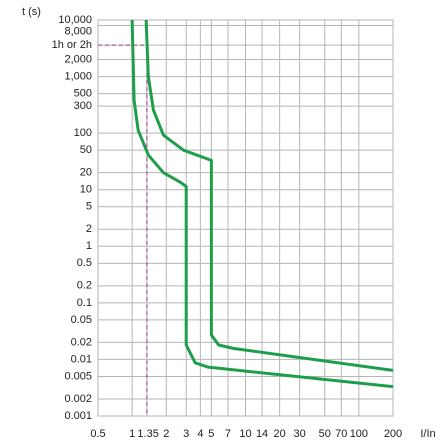  What do you see at coordinates (78, 76) in the screenshot?
I see `y-tick-label: 1,000` at bounding box center [78, 76].